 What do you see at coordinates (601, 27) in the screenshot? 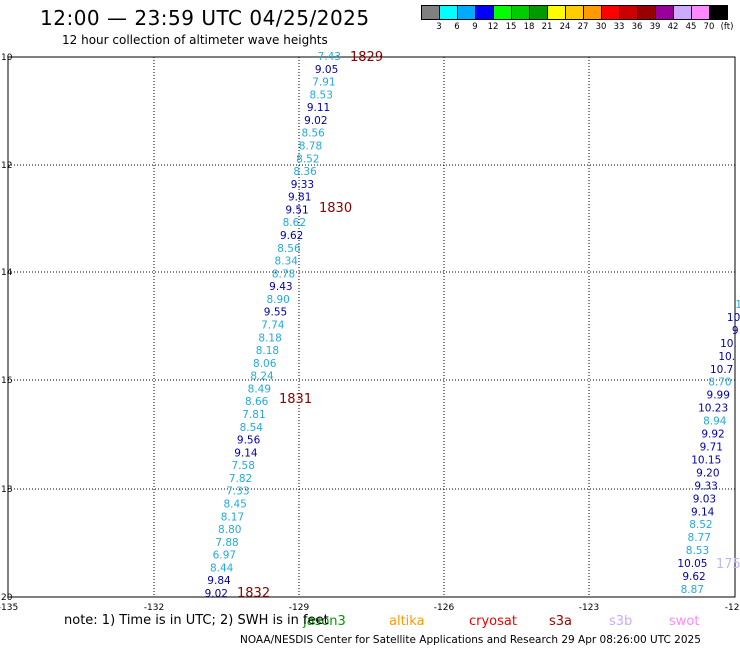
I see `legend-label: 30` at bounding box center [601, 27].